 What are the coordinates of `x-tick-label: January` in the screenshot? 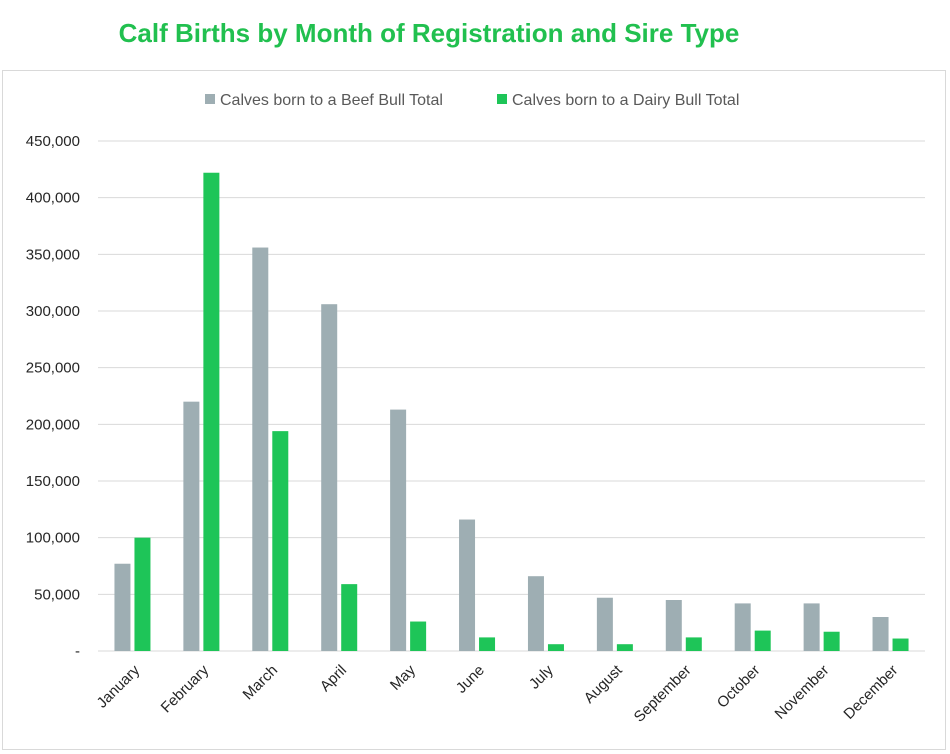 It's located at (119, 686).